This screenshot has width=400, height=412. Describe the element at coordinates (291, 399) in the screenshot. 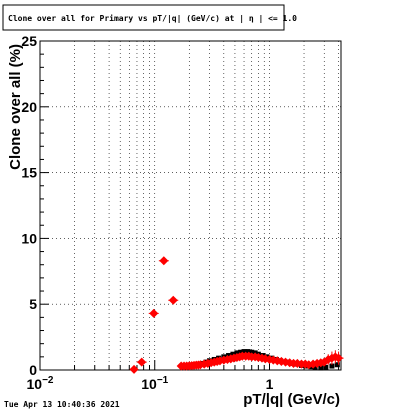

I see `x-axis-title: pT/|q| (GeV/c)` at that location.